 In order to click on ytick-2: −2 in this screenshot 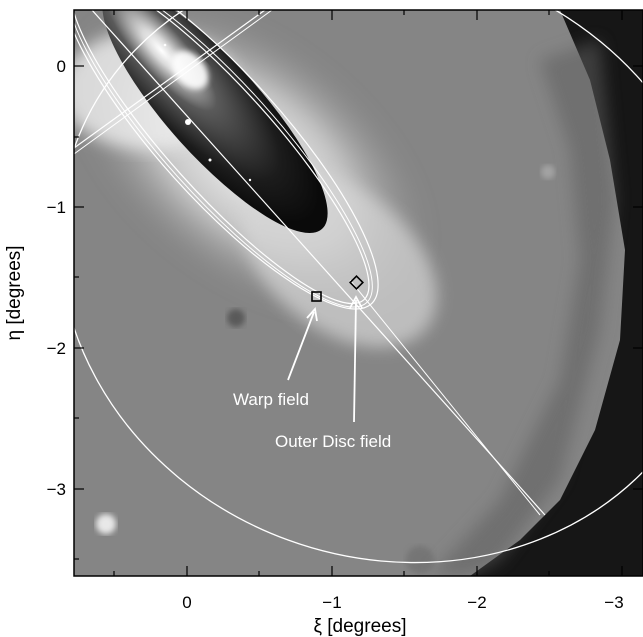, I will do `click(56, 348)`.